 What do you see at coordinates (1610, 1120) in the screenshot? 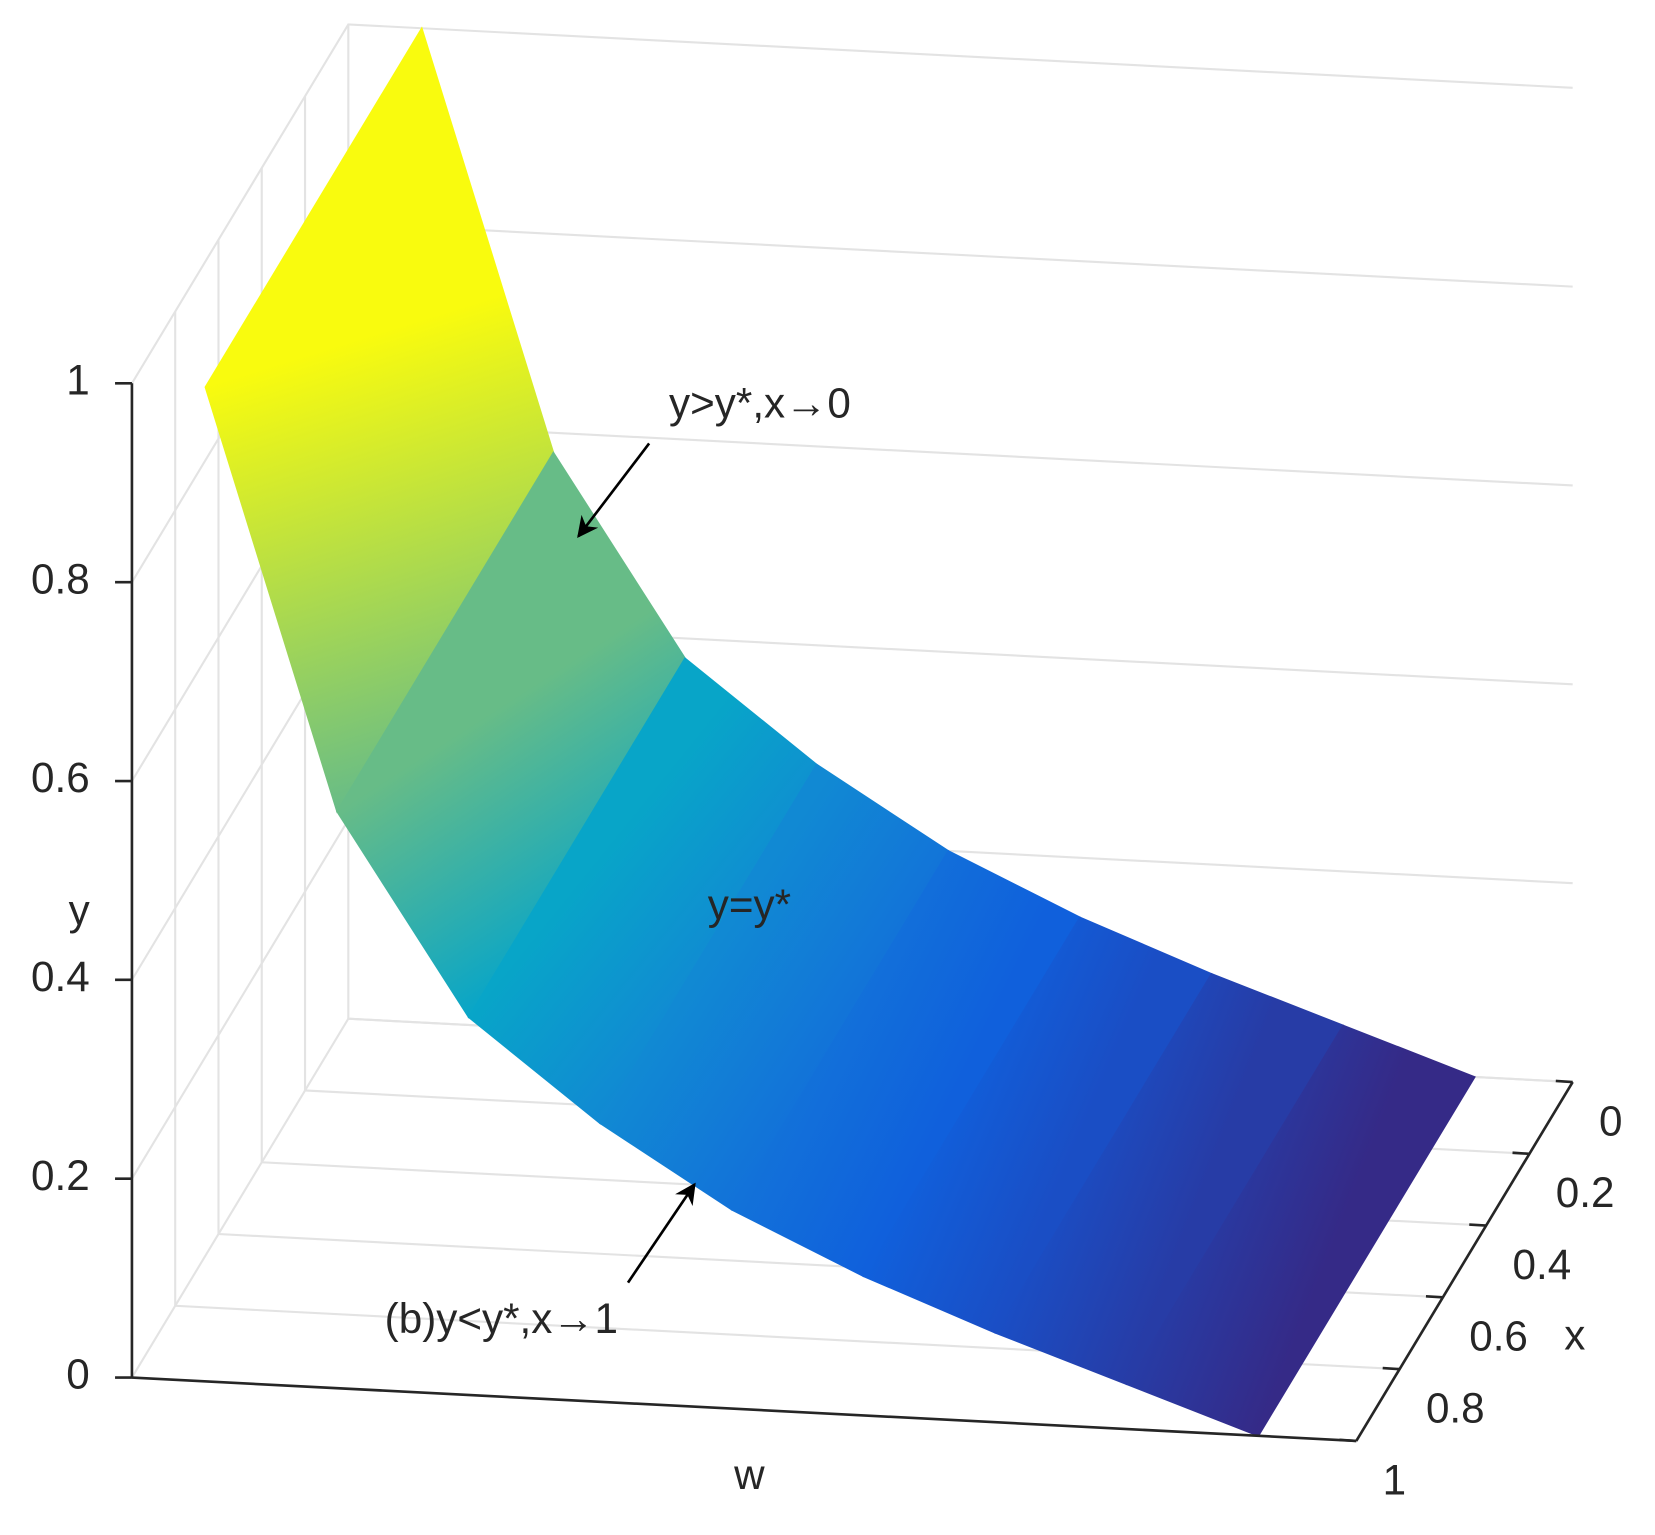
I see `x-tick-label: 0` at bounding box center [1610, 1120].